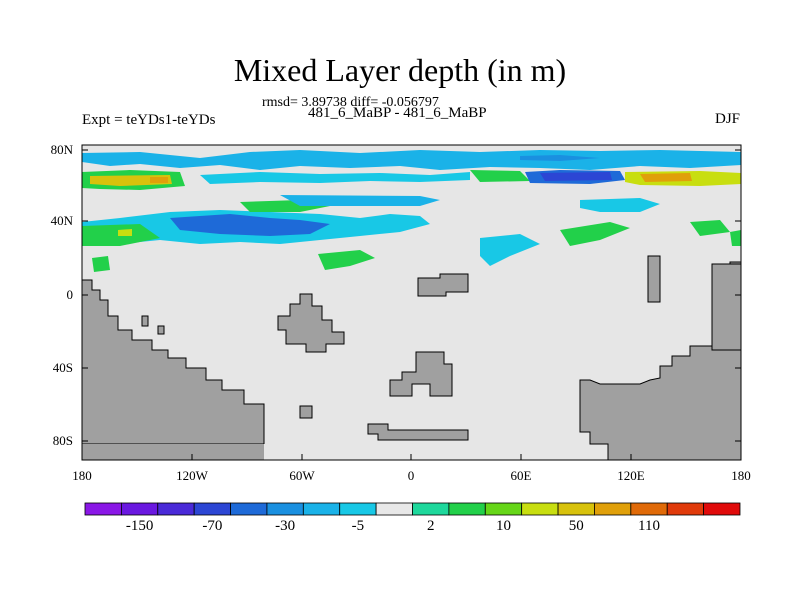 The height and width of the screenshot is (600, 800). What do you see at coordinates (360, 200) in the screenshot?
I see `anomaly-patch-cyan-50n` at bounding box center [360, 200].